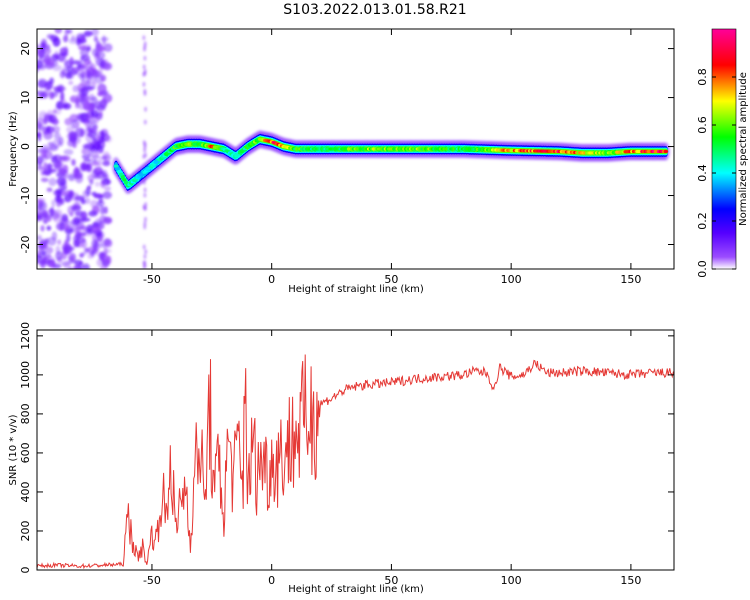 This screenshot has height=600, width=750. What do you see at coordinates (702, 125) in the screenshot?
I see `colorbar-tick-label: 0.6` at bounding box center [702, 125].